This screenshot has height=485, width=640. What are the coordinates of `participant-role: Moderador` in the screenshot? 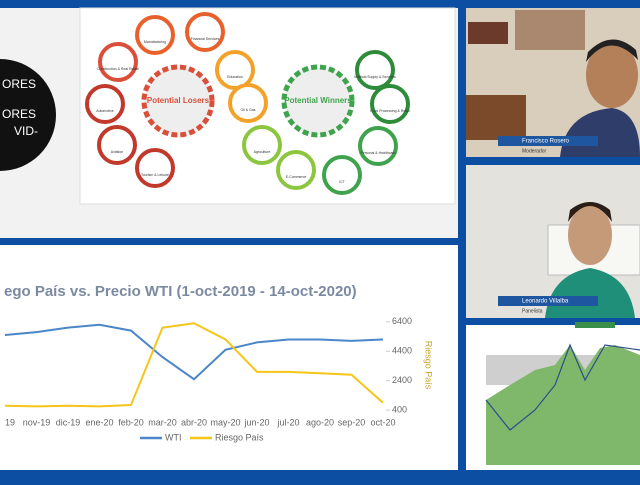 It's located at (534, 151).